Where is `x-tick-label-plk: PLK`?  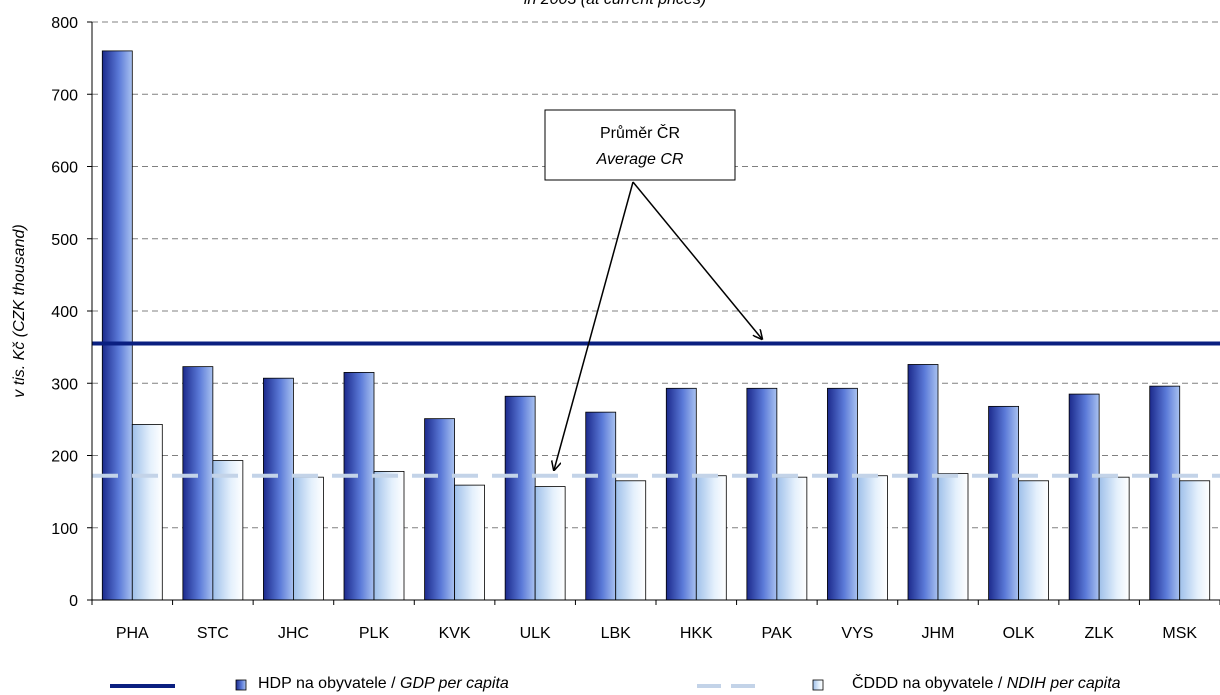
x-tick-label-plk: PLK is located at coordinates (374, 633).